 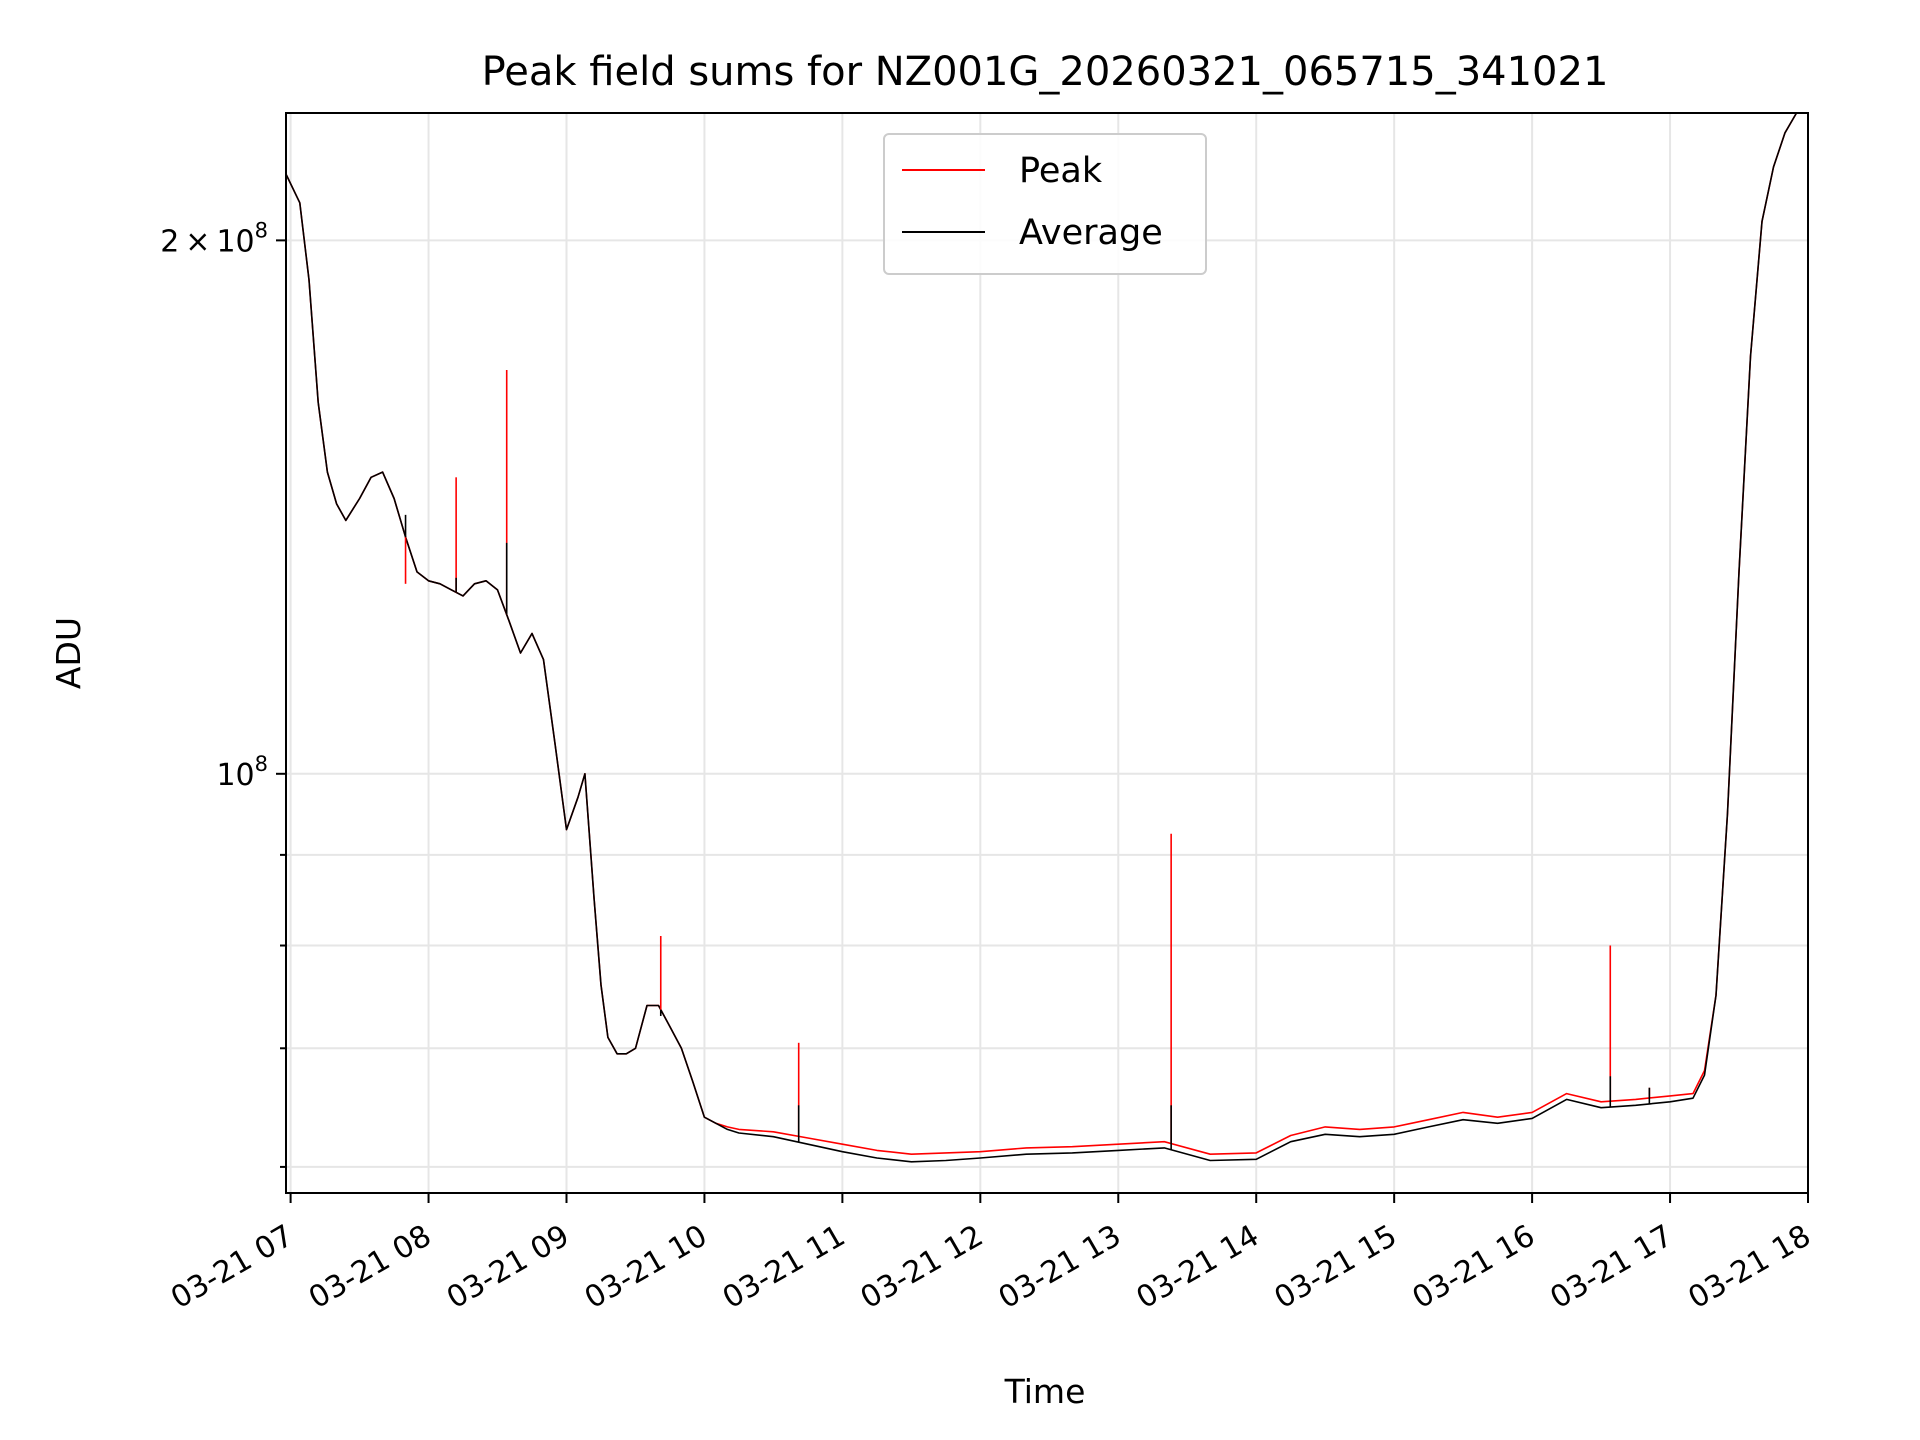 What do you see at coordinates (1045, 204) in the screenshot?
I see `legend: Peak Average` at bounding box center [1045, 204].